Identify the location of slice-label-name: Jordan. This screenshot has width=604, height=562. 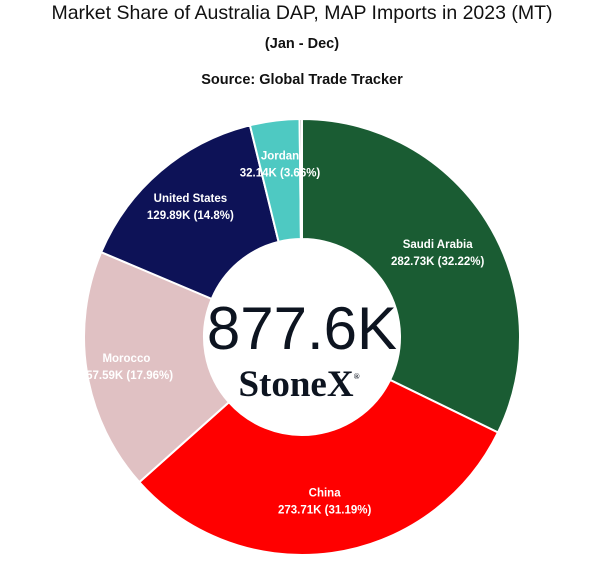
(280, 156).